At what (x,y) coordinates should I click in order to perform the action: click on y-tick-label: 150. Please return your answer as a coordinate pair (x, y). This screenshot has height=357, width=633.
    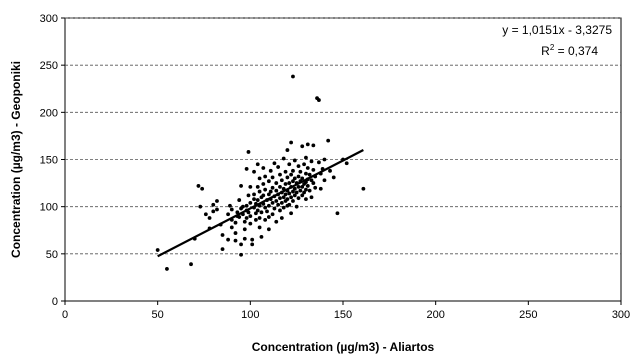
    Looking at the image, I should click on (49, 161).